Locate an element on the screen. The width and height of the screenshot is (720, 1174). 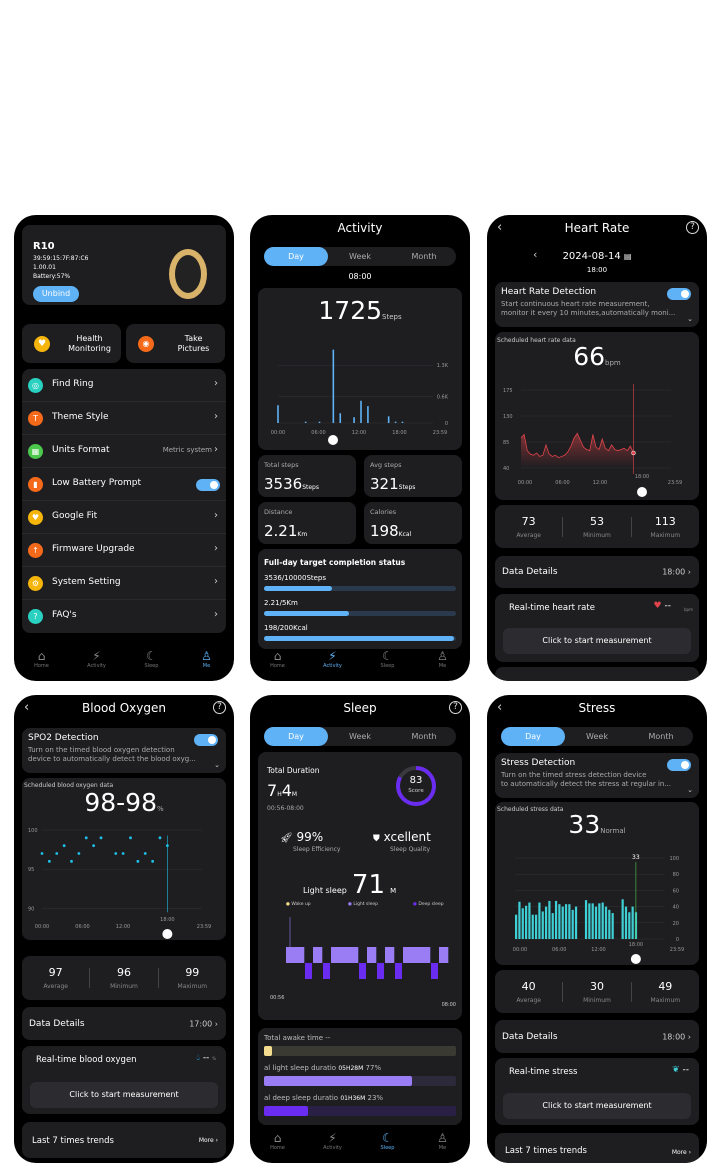
device-version: 1.00.01 is located at coordinates (44, 267).